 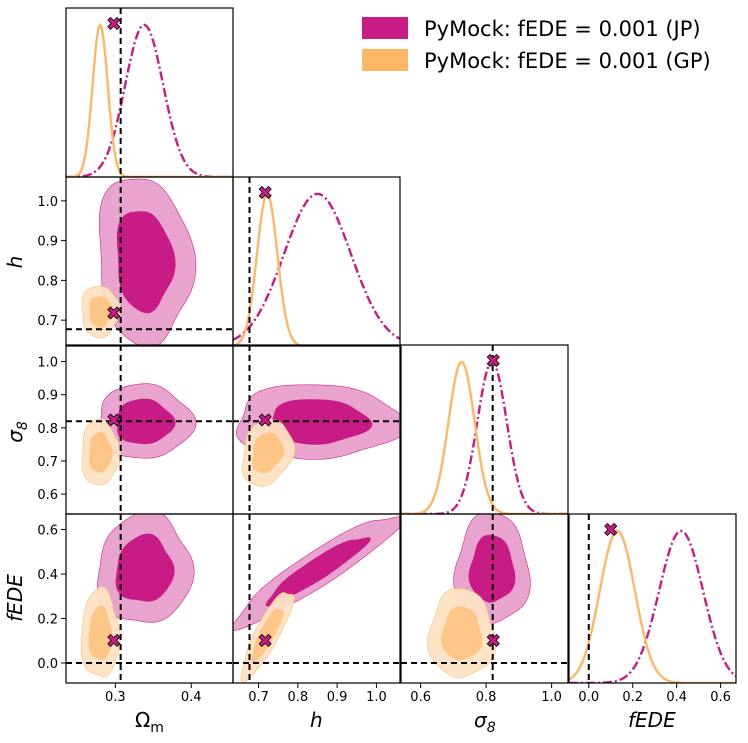 I want to click on panel-fEDE-Om-content: ✖, so click(x=149, y=598).